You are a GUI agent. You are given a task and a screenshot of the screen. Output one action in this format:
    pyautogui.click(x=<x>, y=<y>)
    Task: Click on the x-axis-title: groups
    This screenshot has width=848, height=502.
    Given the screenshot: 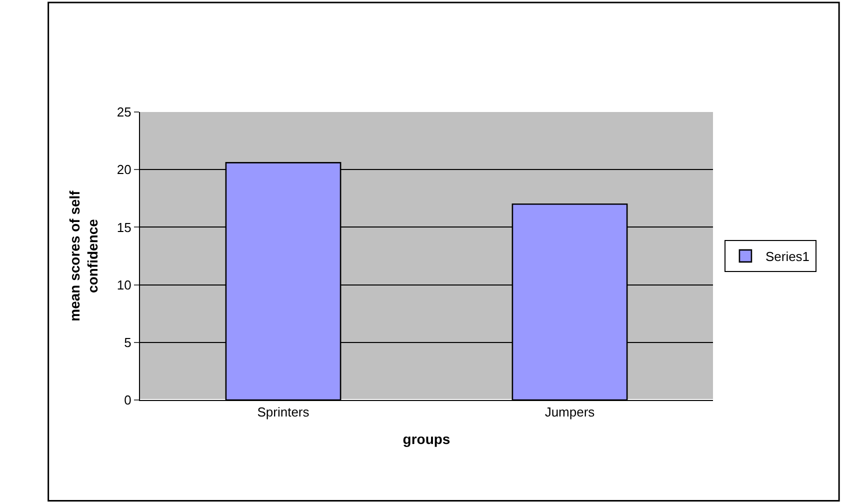 What is the action you would take?
    pyautogui.click(x=426, y=438)
    